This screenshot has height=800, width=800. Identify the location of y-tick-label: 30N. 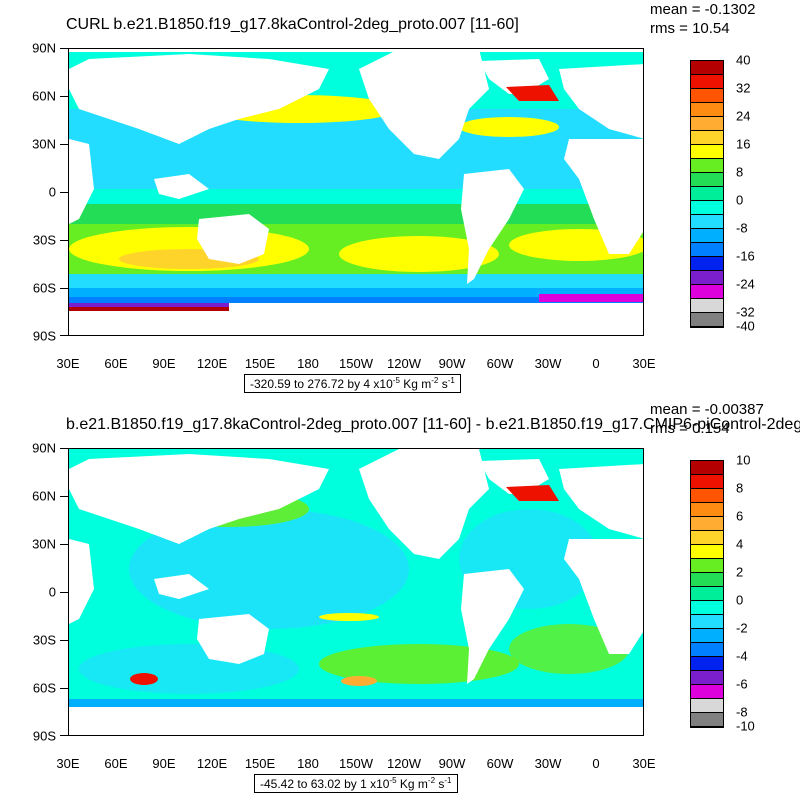
(44, 144).